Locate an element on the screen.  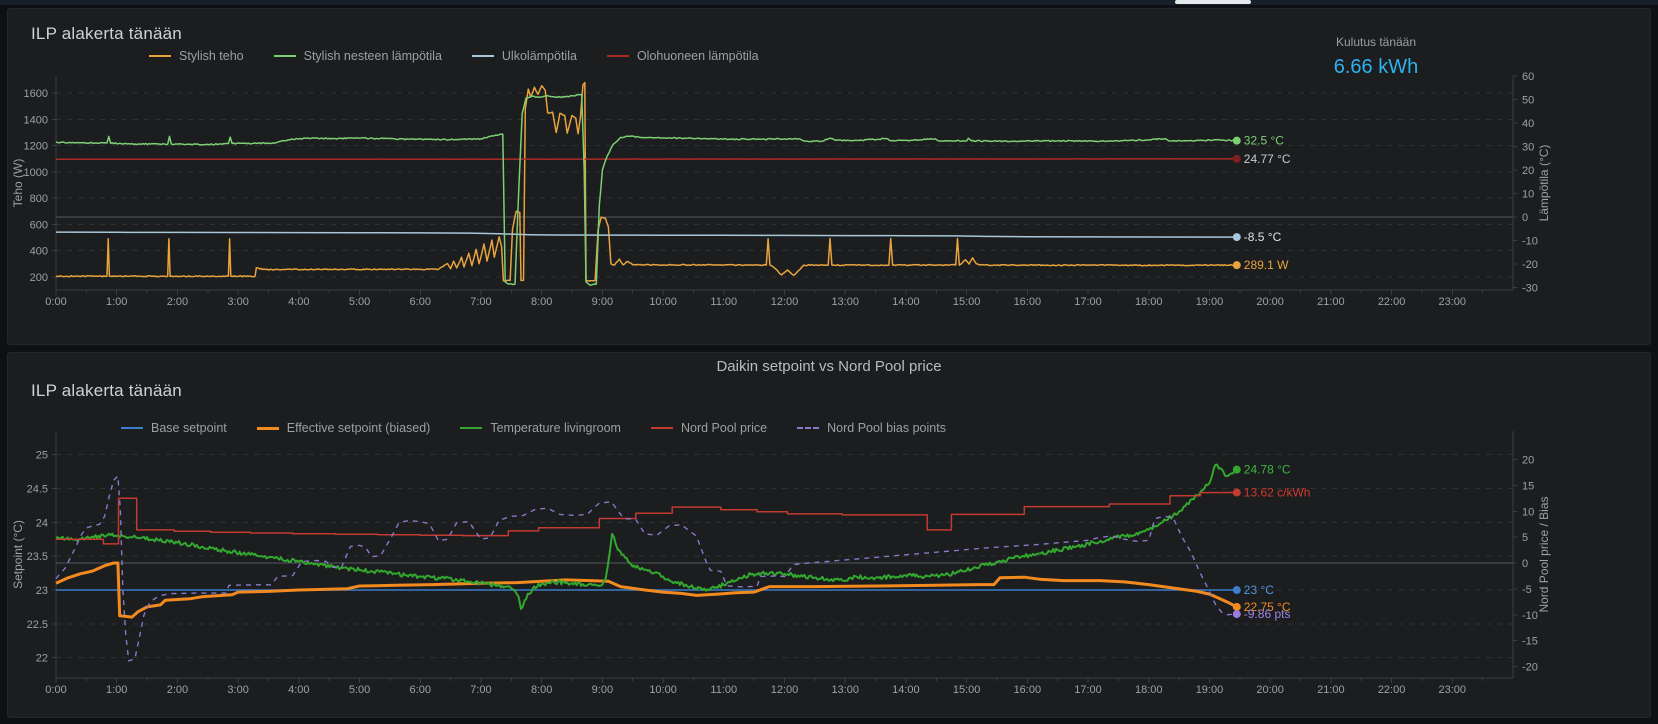
legend-label: Stylish teho is located at coordinates (211, 56).